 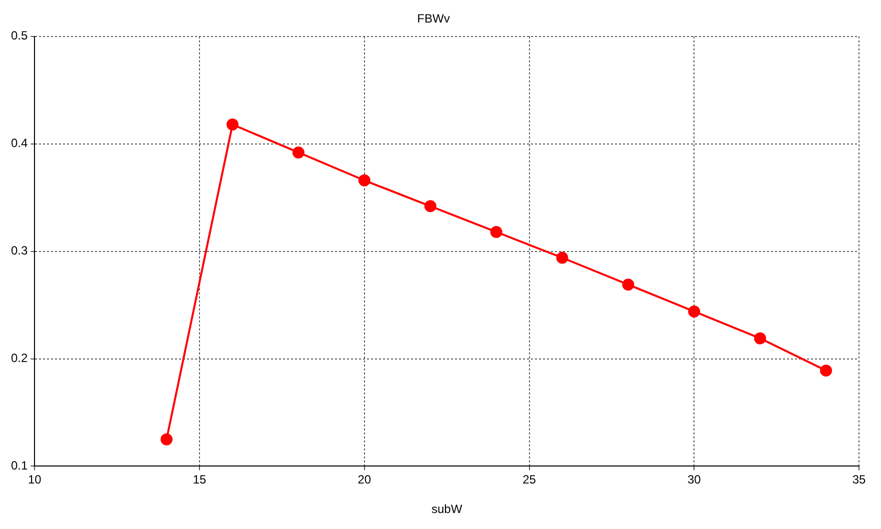 What do you see at coordinates (365, 479) in the screenshot?
I see `x-tick-label: 20` at bounding box center [365, 479].